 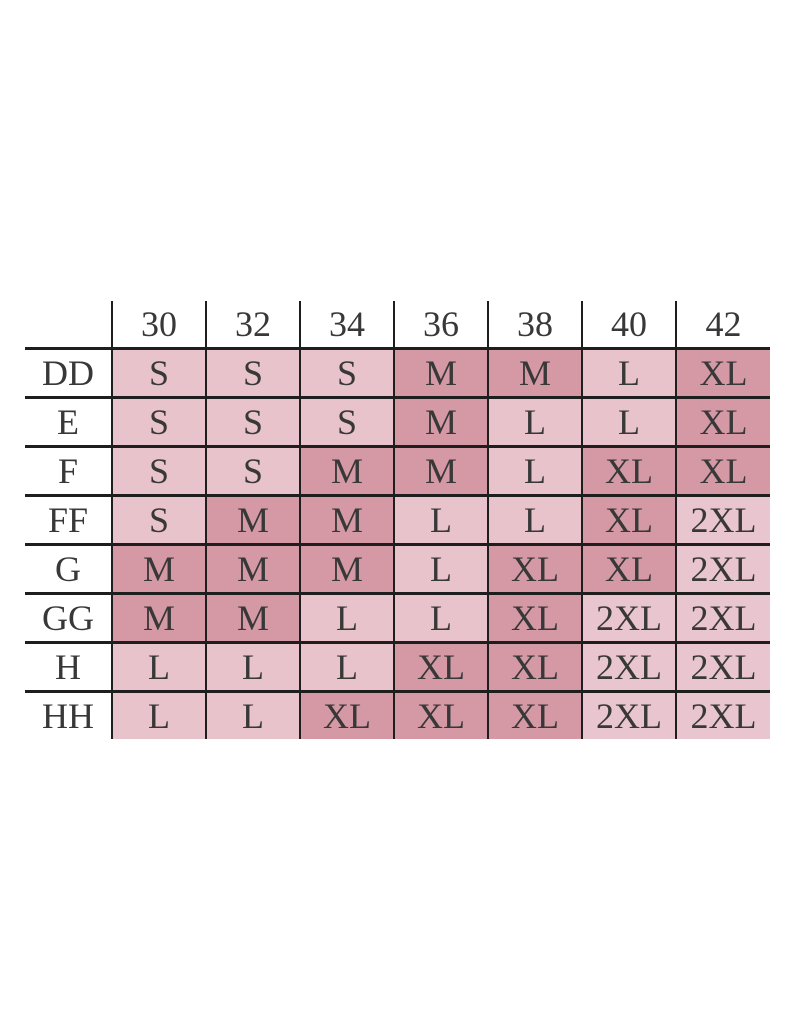 What do you see at coordinates (68, 325) in the screenshot?
I see `corner-cell` at bounding box center [68, 325].